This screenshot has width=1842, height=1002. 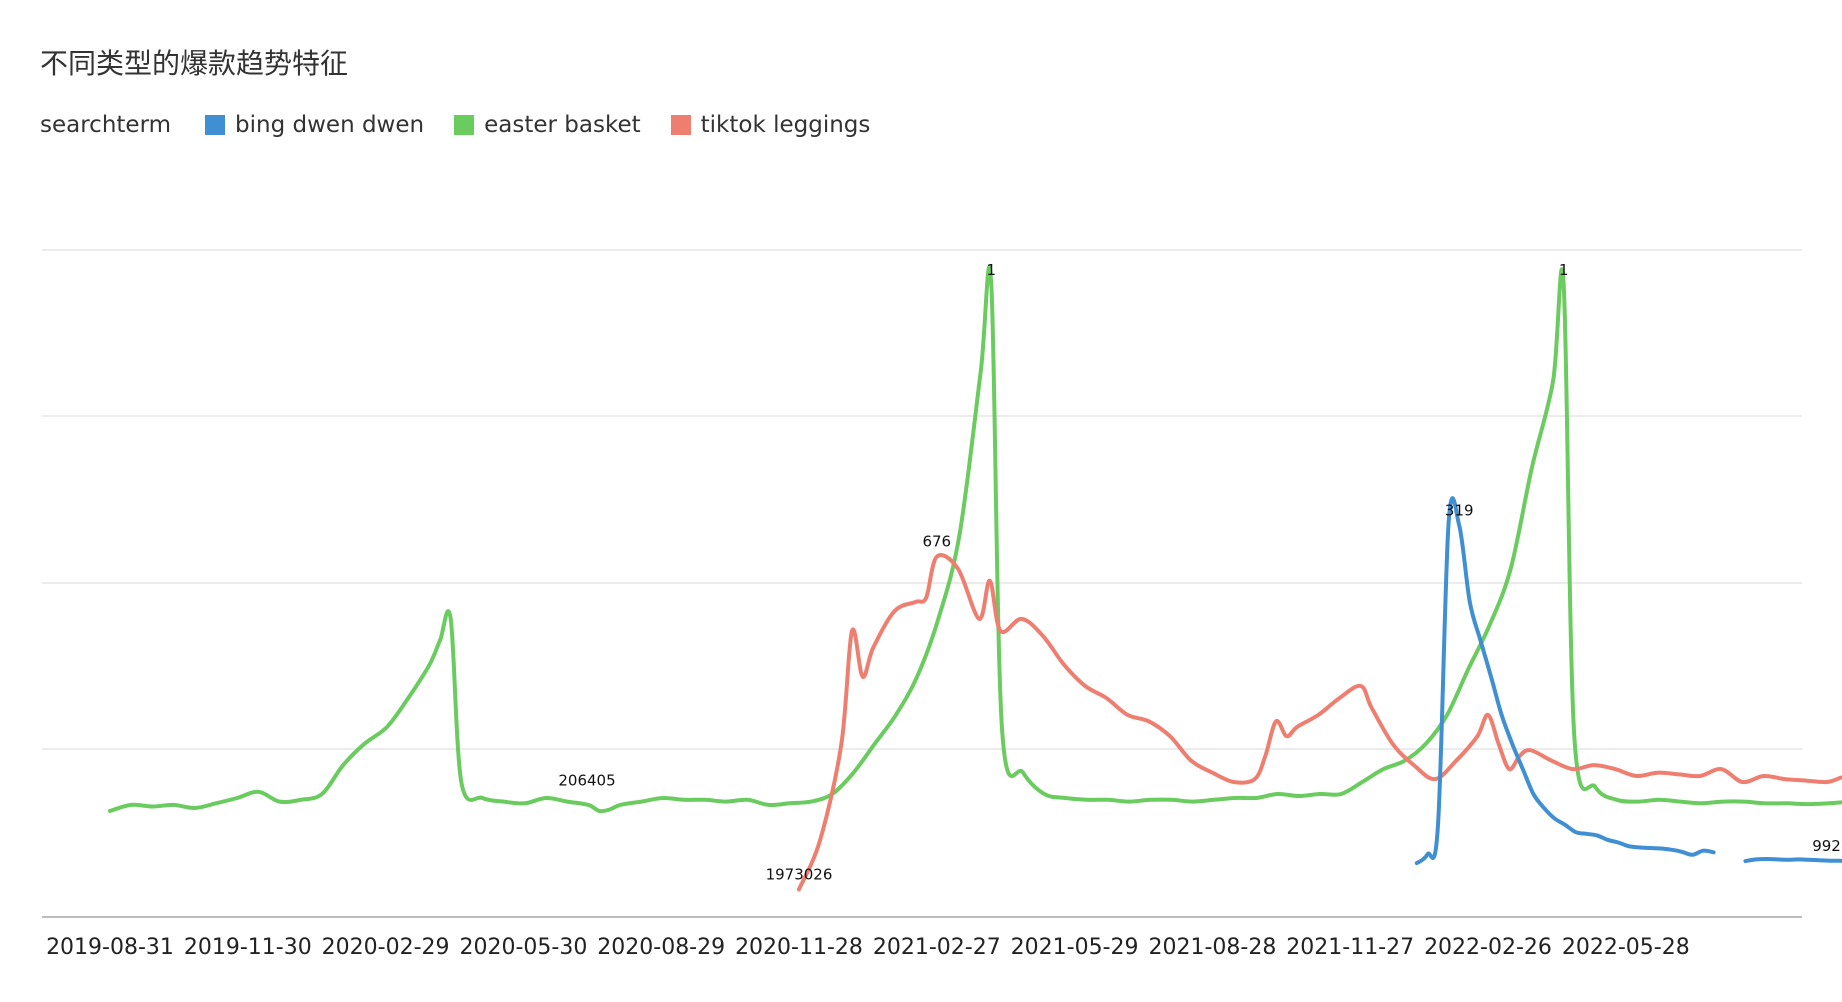 I want to click on legend-item-tiktok-leggings: tiktok leggings, so click(x=770, y=125).